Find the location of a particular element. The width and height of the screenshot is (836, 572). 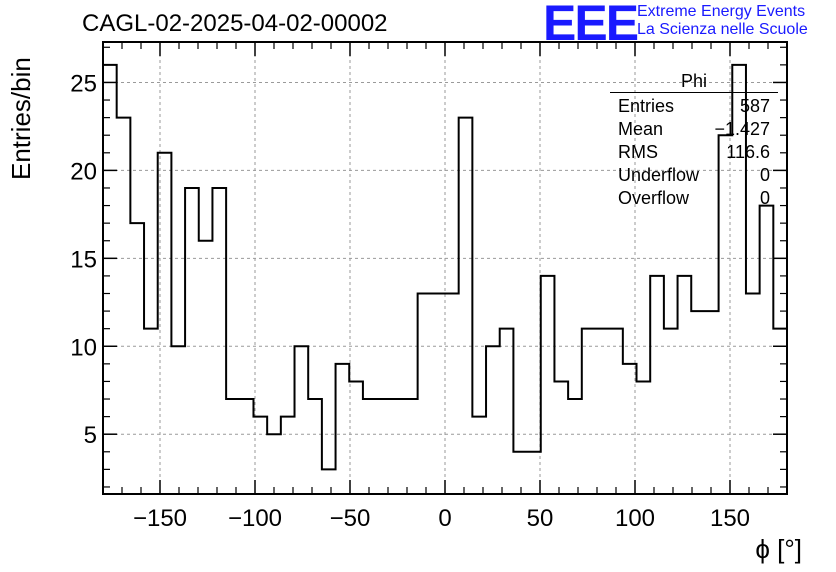

y-tick-label: 10 is located at coordinates (83, 347).